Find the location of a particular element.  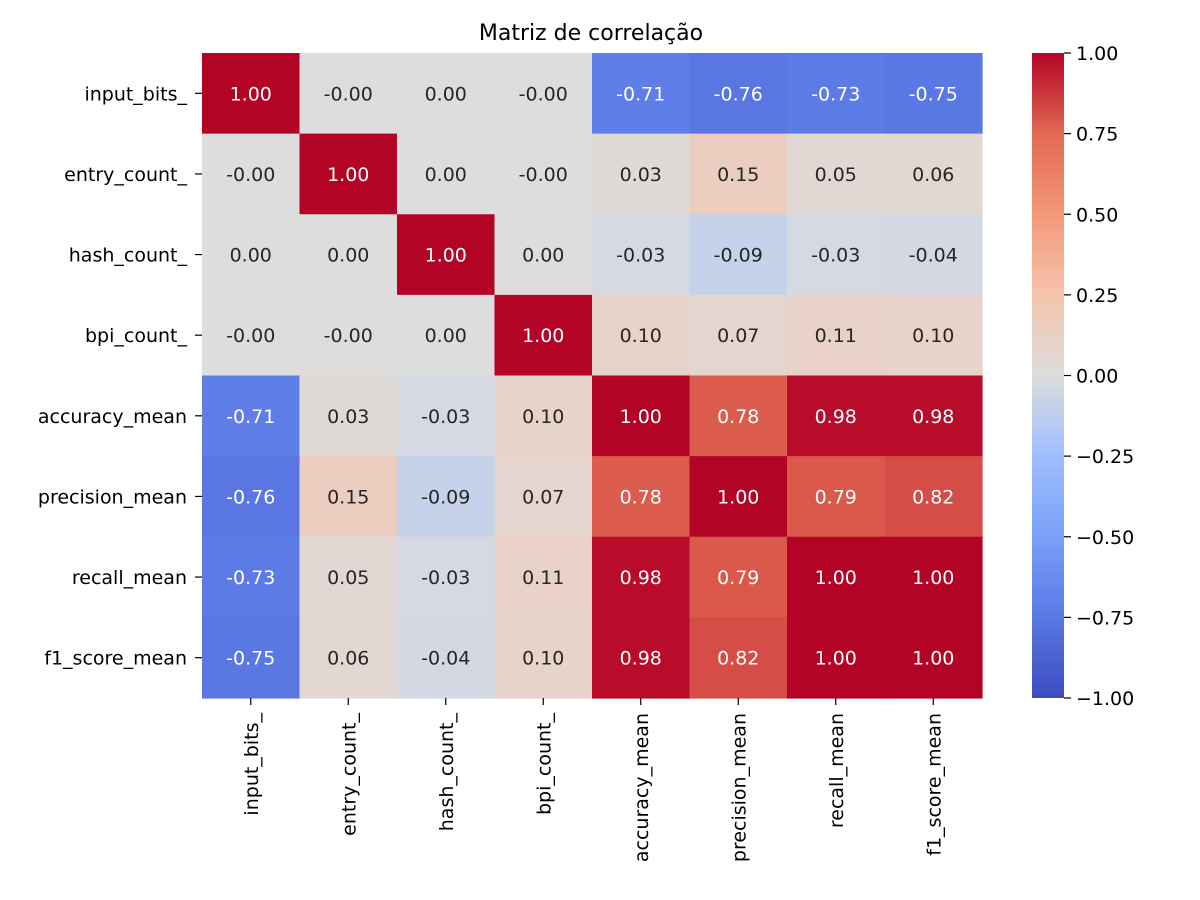

y-tick-label: f1_score_mean is located at coordinates (115, 659).